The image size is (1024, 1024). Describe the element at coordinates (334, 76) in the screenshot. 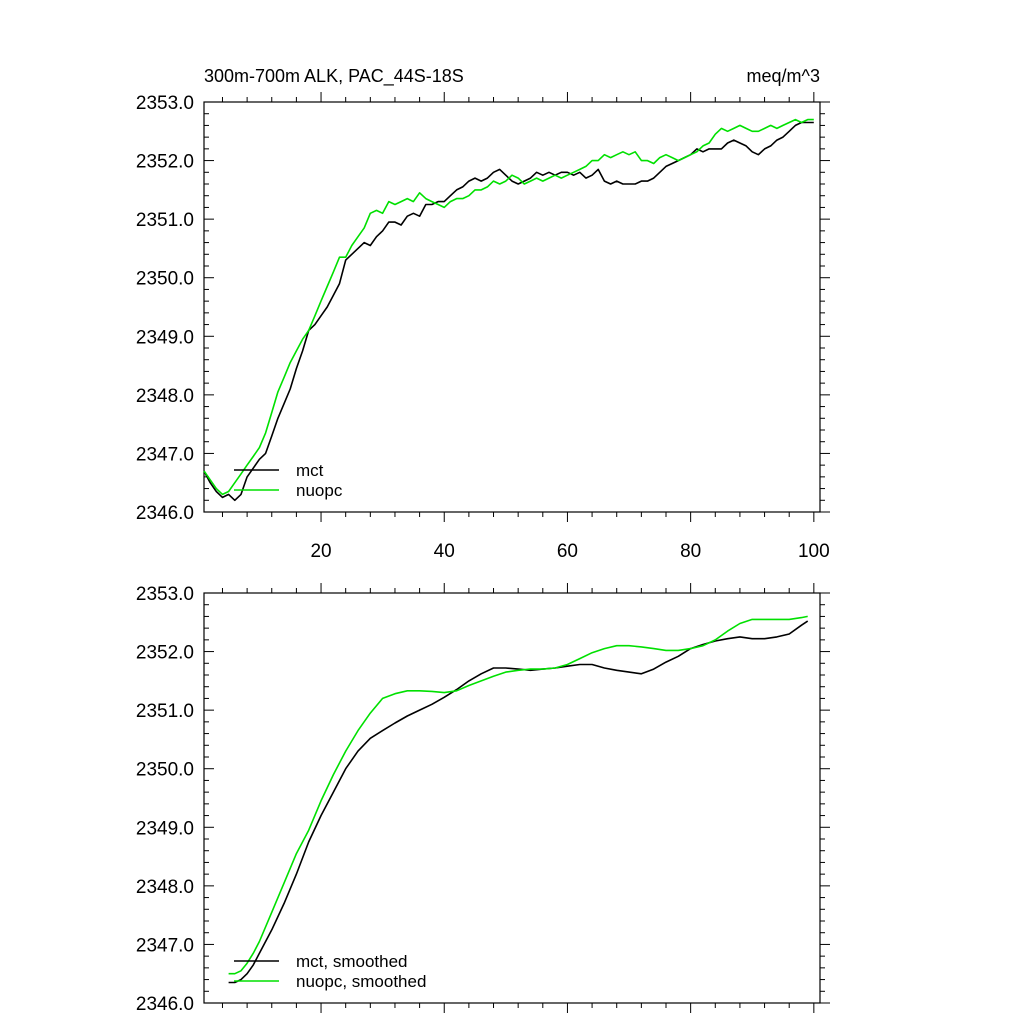

I see `chart-title: 300m-700m ALK, PAC_44S-18S` at that location.